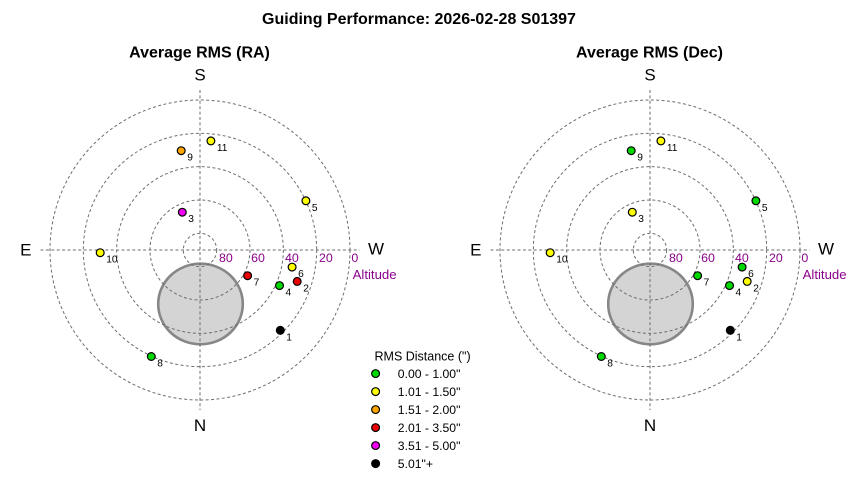  Describe the element at coordinates (649, 53) in the screenshot. I see `svg-text: Average RMS (Dec)` at that location.